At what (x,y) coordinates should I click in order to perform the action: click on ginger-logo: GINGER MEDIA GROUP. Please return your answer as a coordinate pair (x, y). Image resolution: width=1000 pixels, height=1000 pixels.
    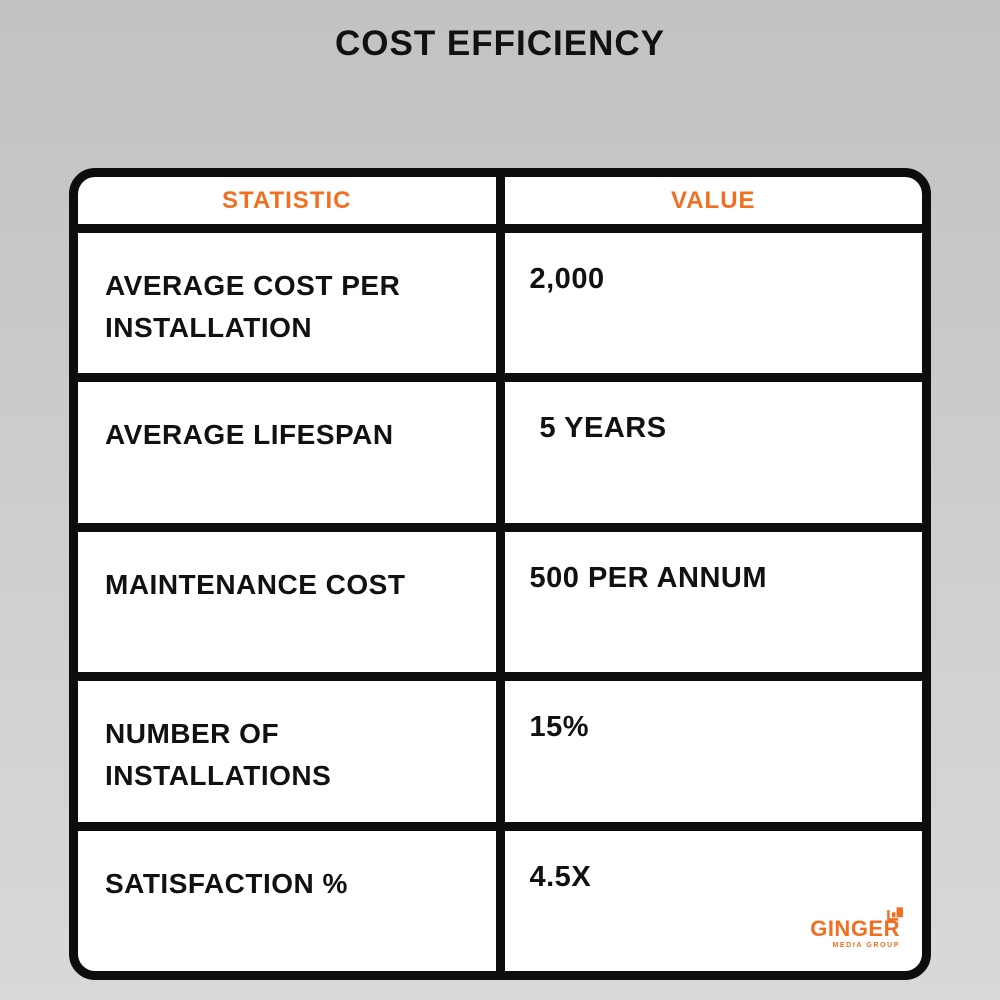
    Looking at the image, I should click on (856, 931).